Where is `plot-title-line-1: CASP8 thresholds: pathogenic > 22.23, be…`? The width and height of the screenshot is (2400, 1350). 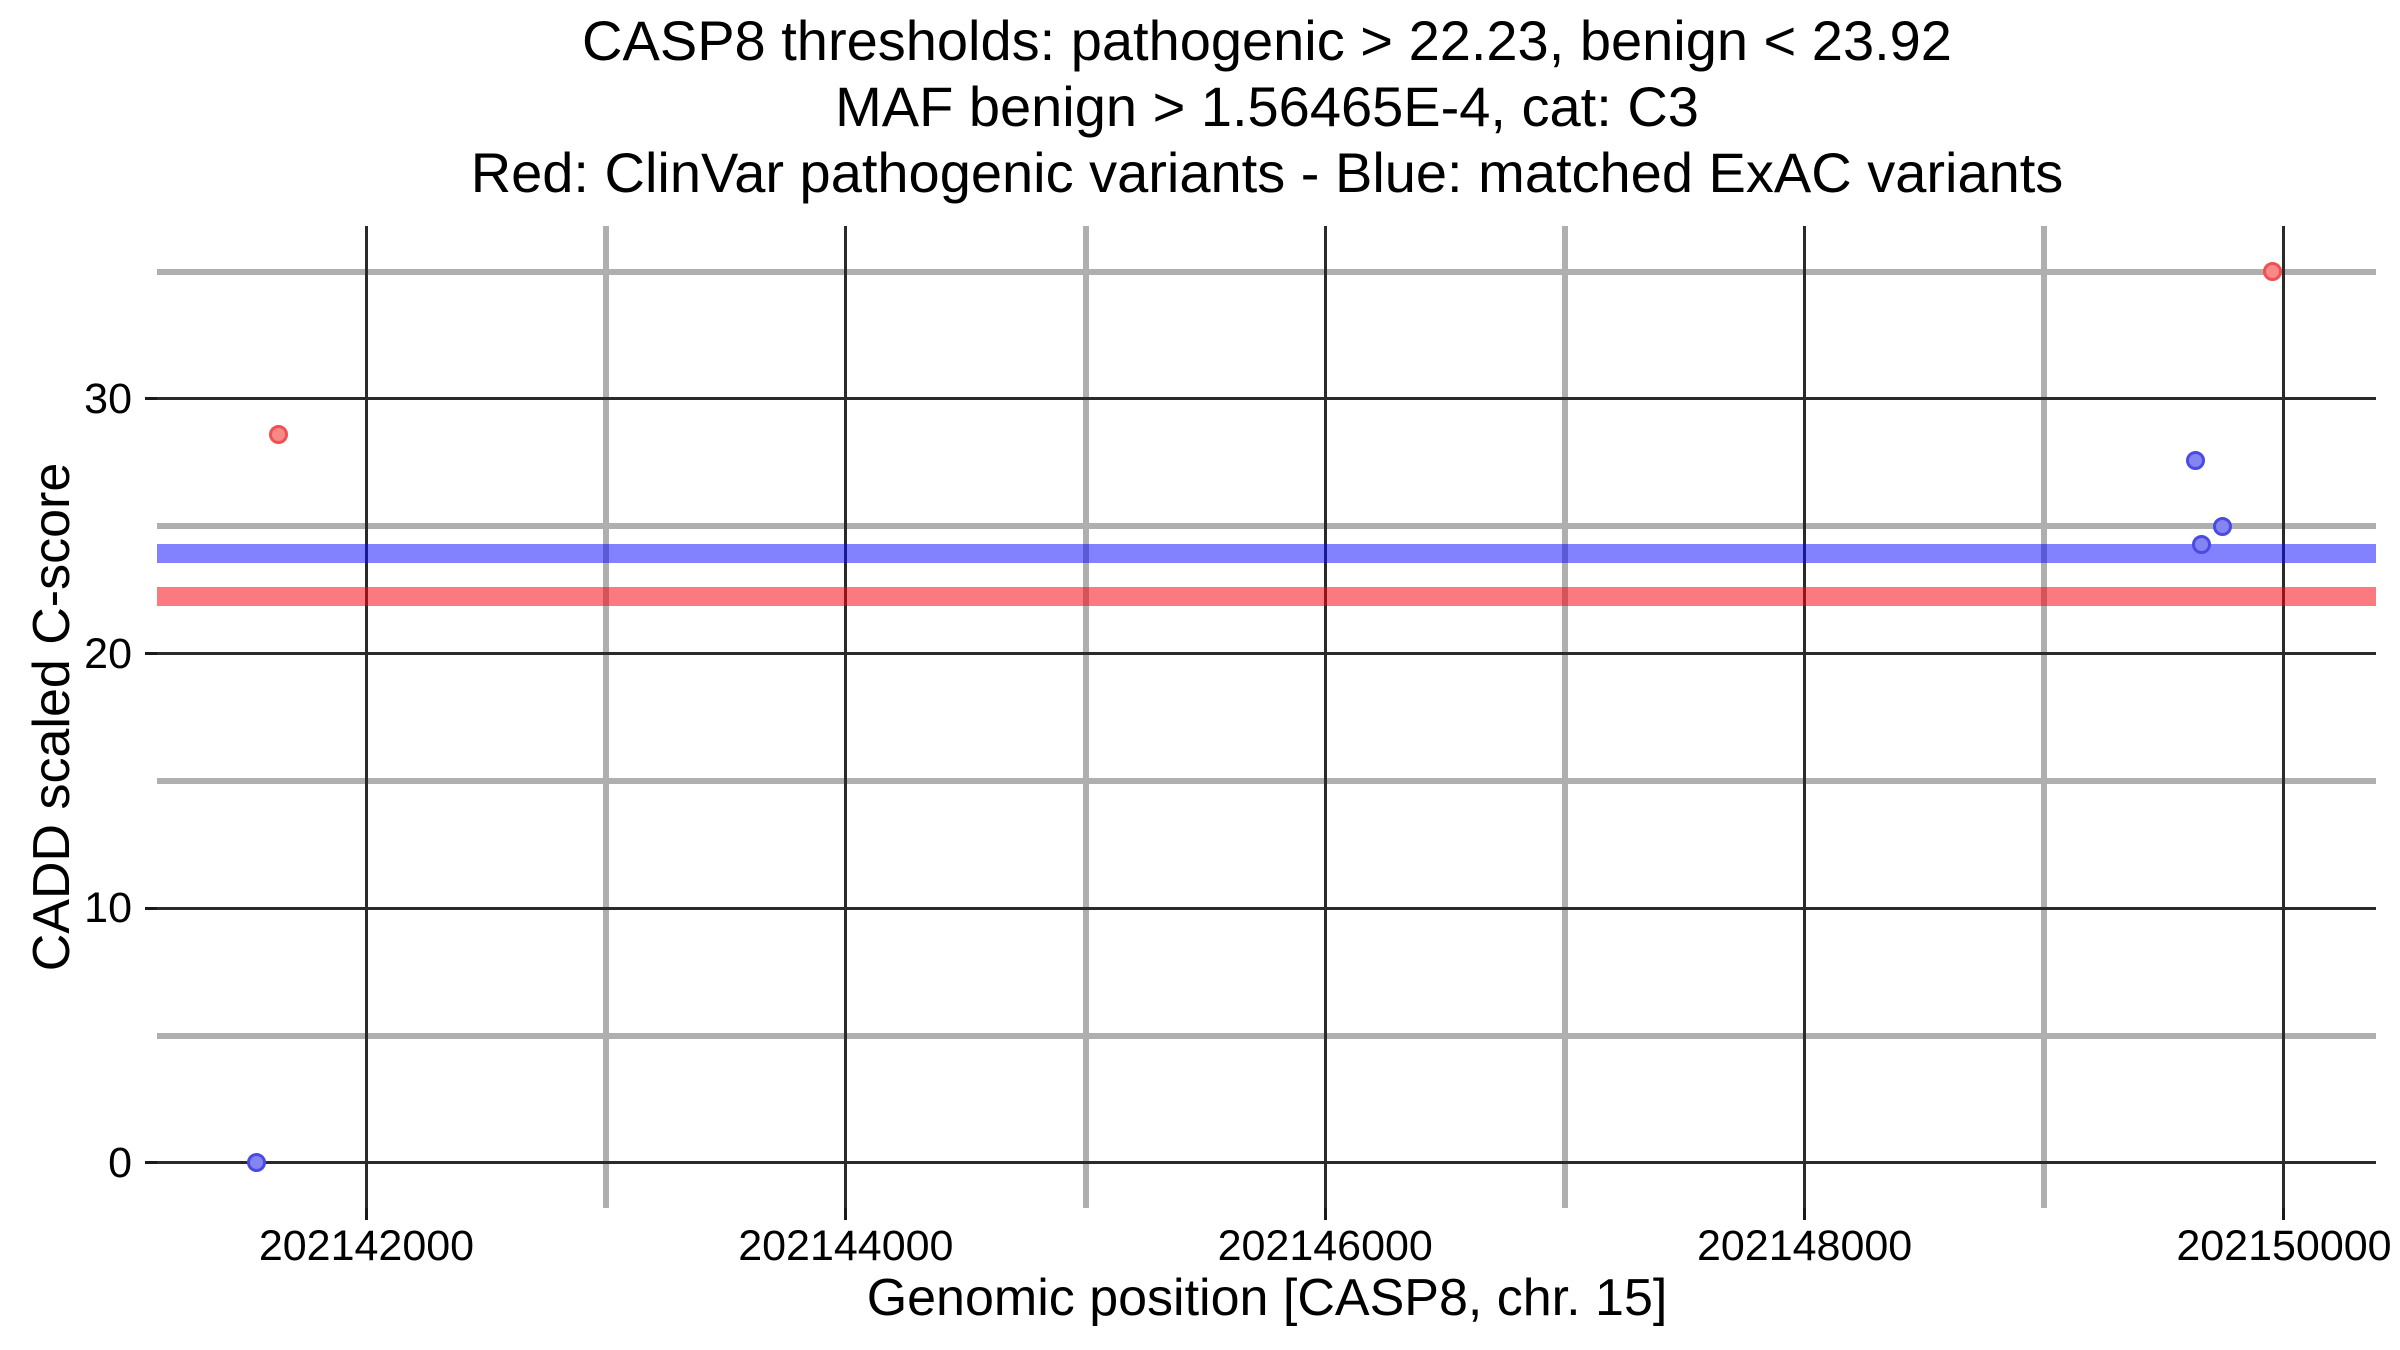 plot-title-line-1: CASP8 thresholds: pathogenic > 22.23, be… is located at coordinates (1267, 40).